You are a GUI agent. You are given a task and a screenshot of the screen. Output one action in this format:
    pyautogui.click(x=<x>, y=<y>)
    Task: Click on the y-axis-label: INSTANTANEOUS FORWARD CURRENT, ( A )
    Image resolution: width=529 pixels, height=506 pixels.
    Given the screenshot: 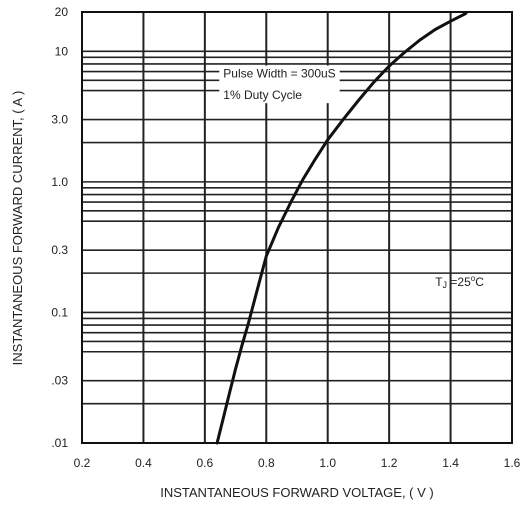 What is the action you would take?
    pyautogui.click(x=17, y=228)
    